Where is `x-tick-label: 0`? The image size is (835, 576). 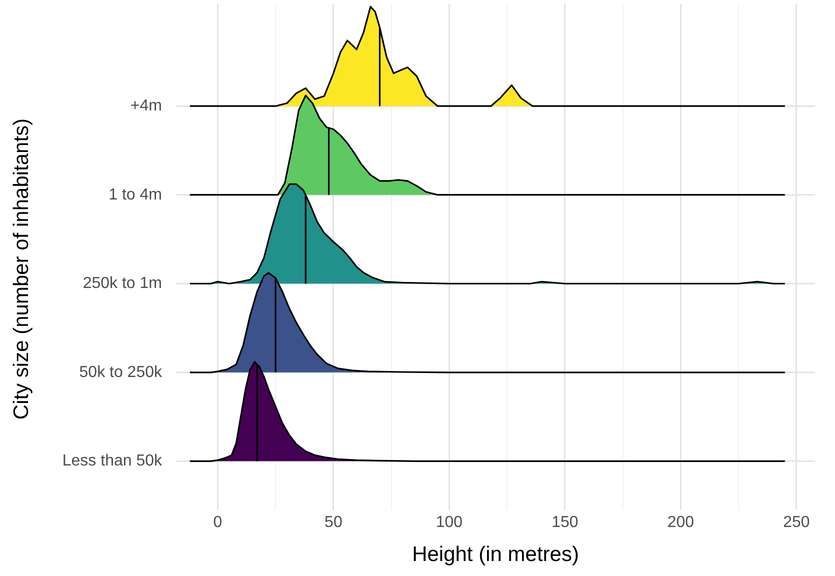
x-tick-label: 0 is located at coordinates (217, 523).